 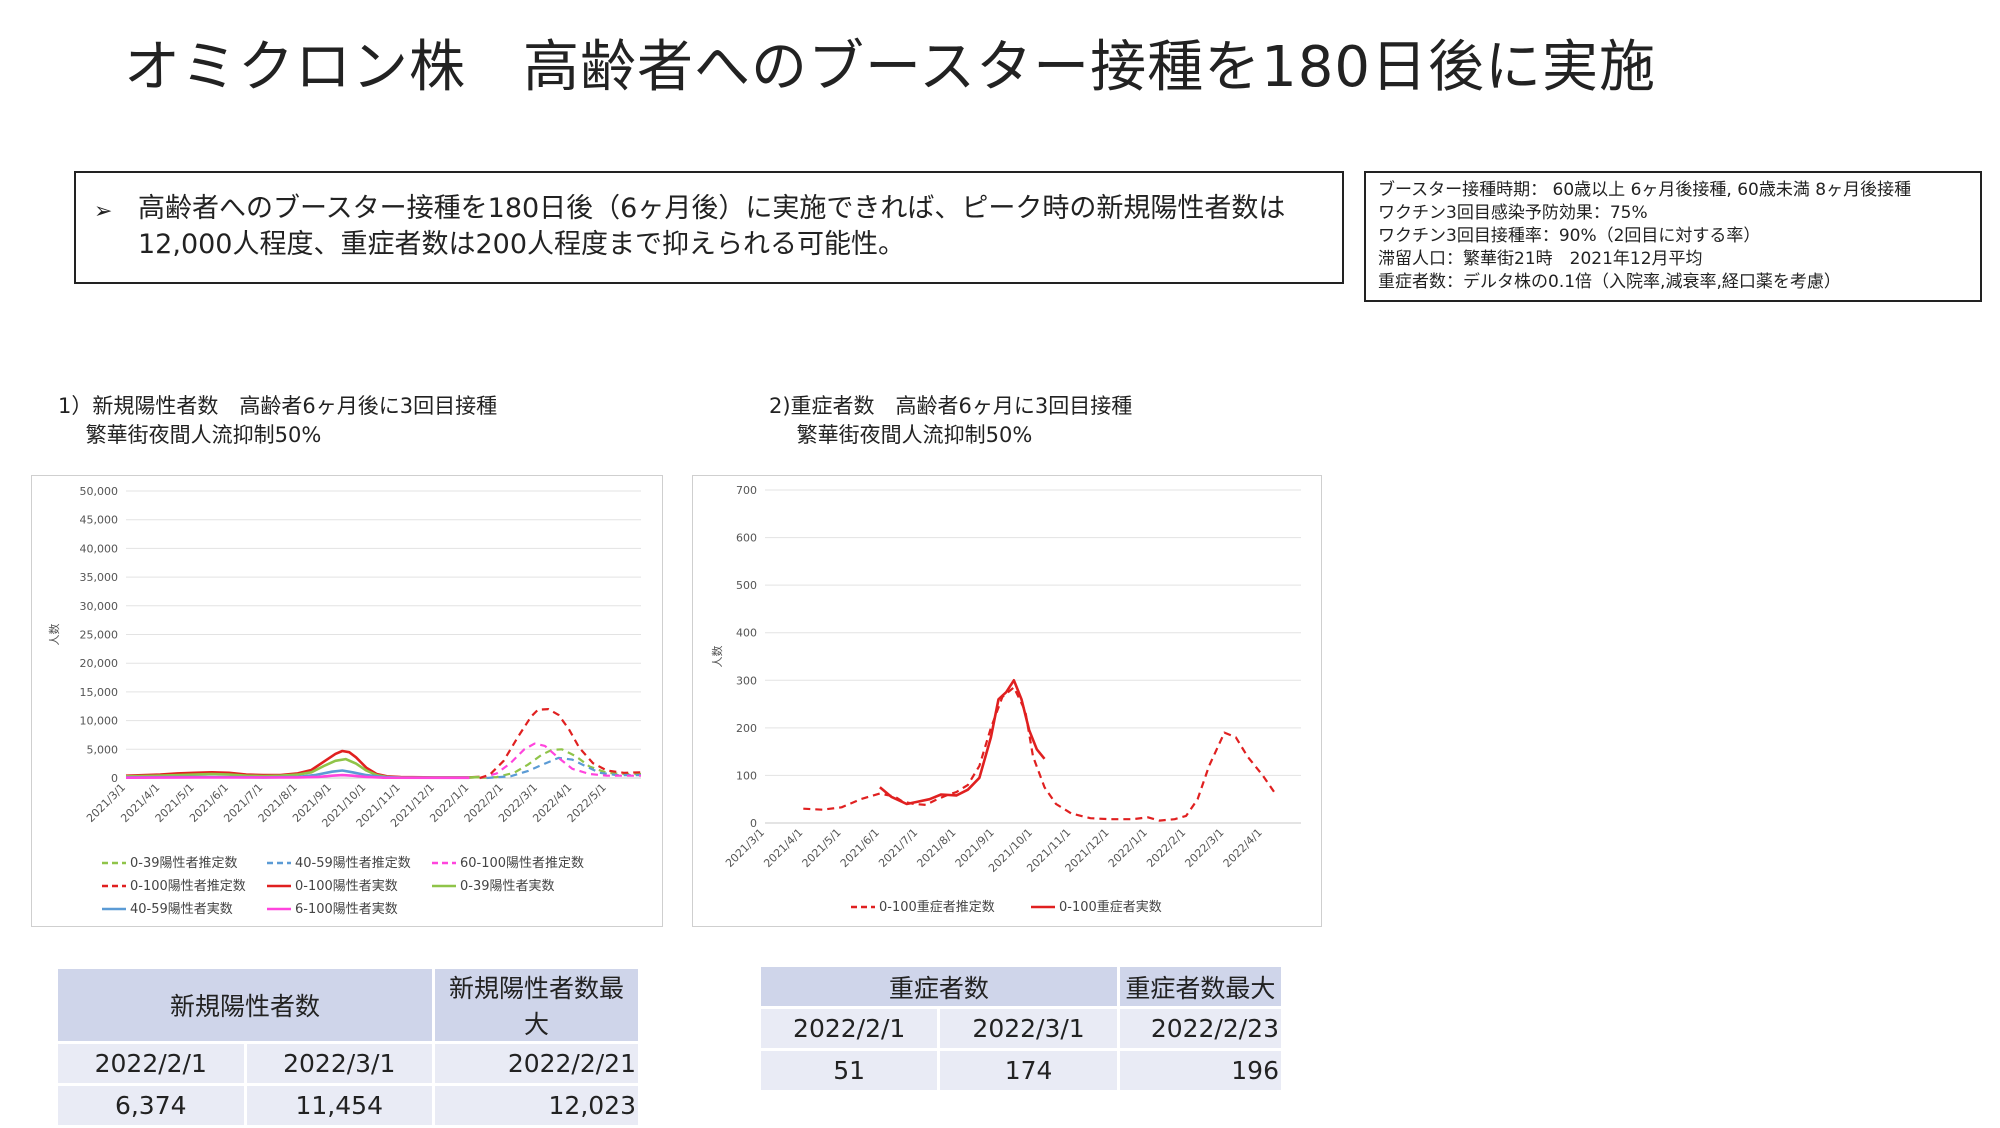 What do you see at coordinates (753, 823) in the screenshot?
I see `chart2-ytick-label: 0` at bounding box center [753, 823].